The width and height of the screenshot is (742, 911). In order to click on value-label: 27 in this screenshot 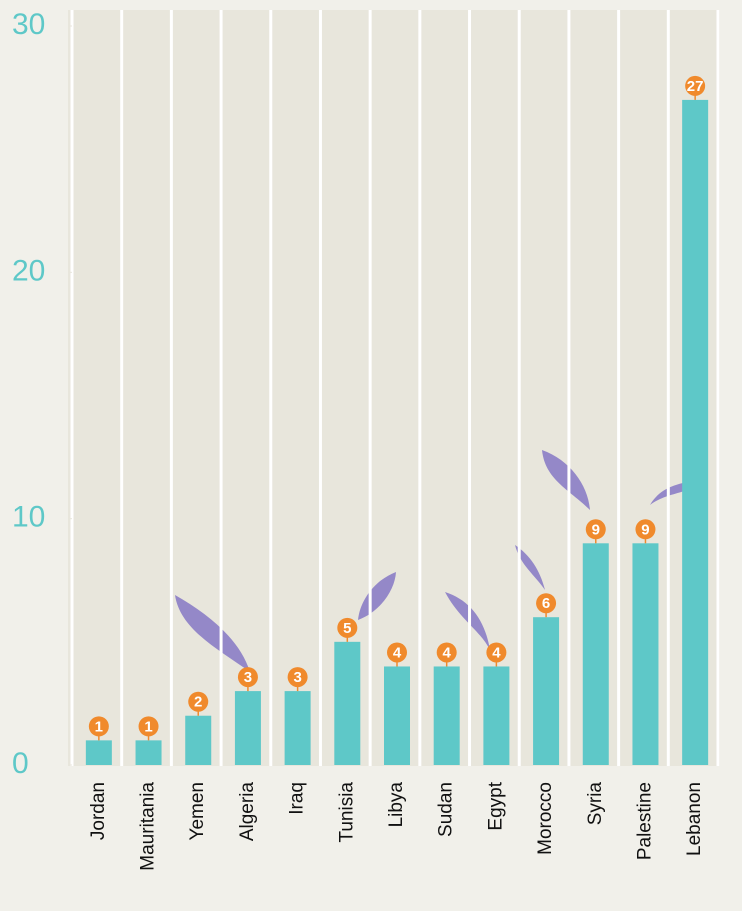, I will do `click(695, 86)`.